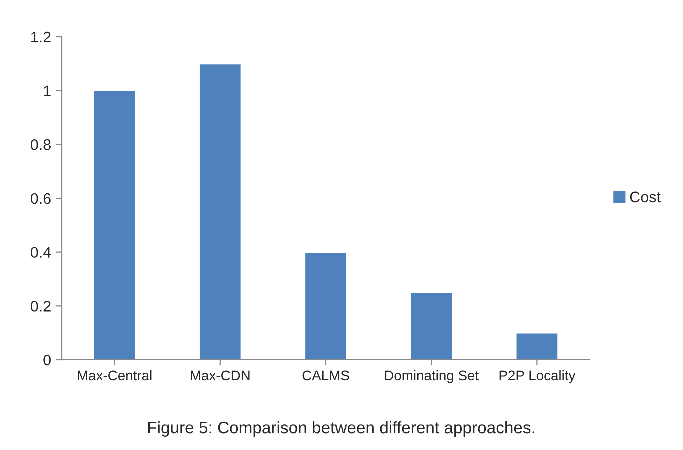 This screenshot has width=683, height=450. I want to click on y-tick-label: 0.8, so click(40, 145).